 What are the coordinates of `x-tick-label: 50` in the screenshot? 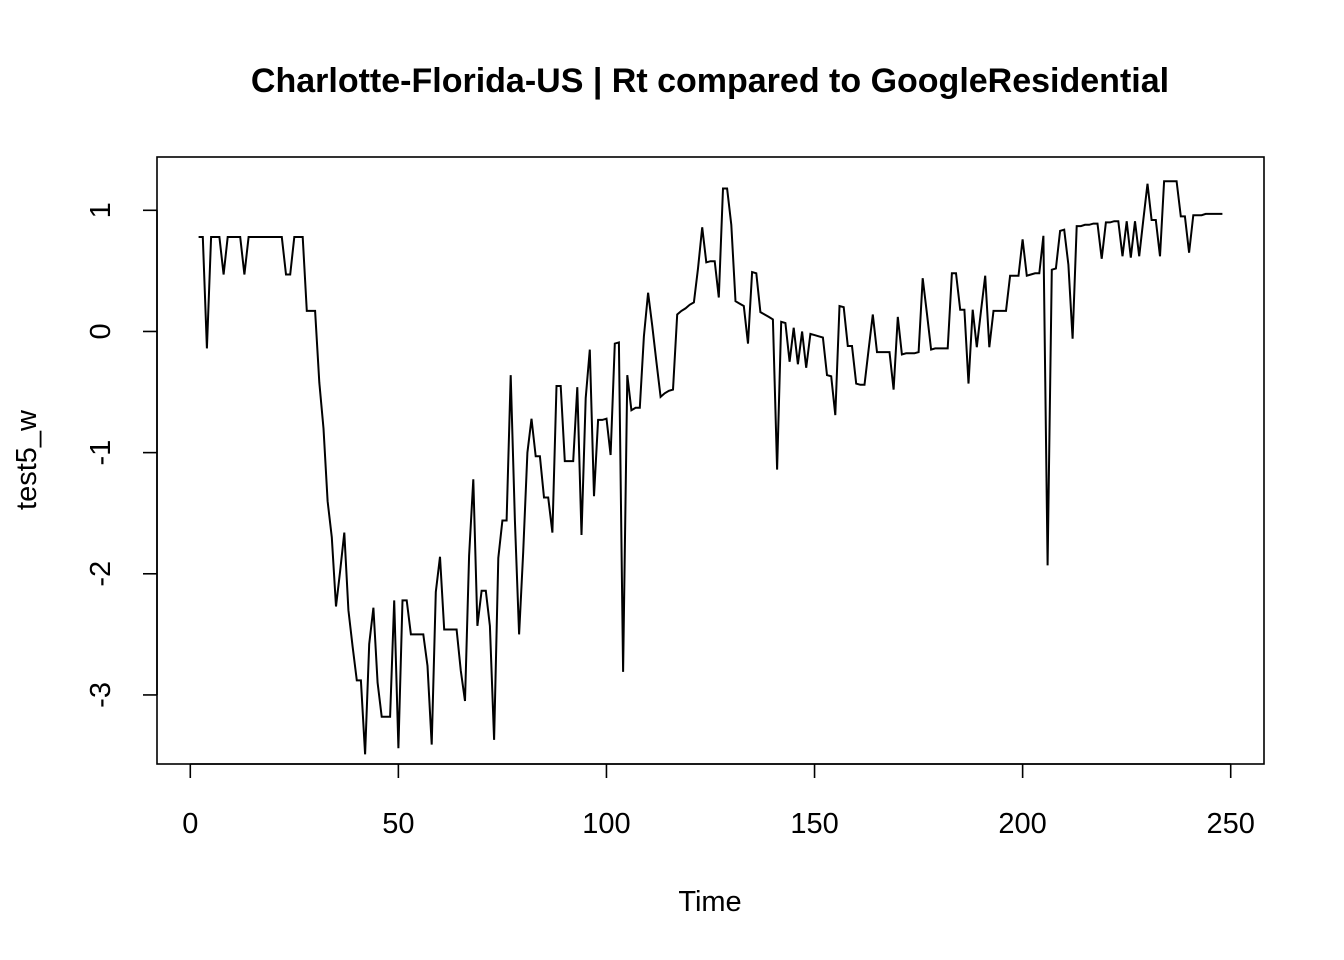 It's located at (398, 824).